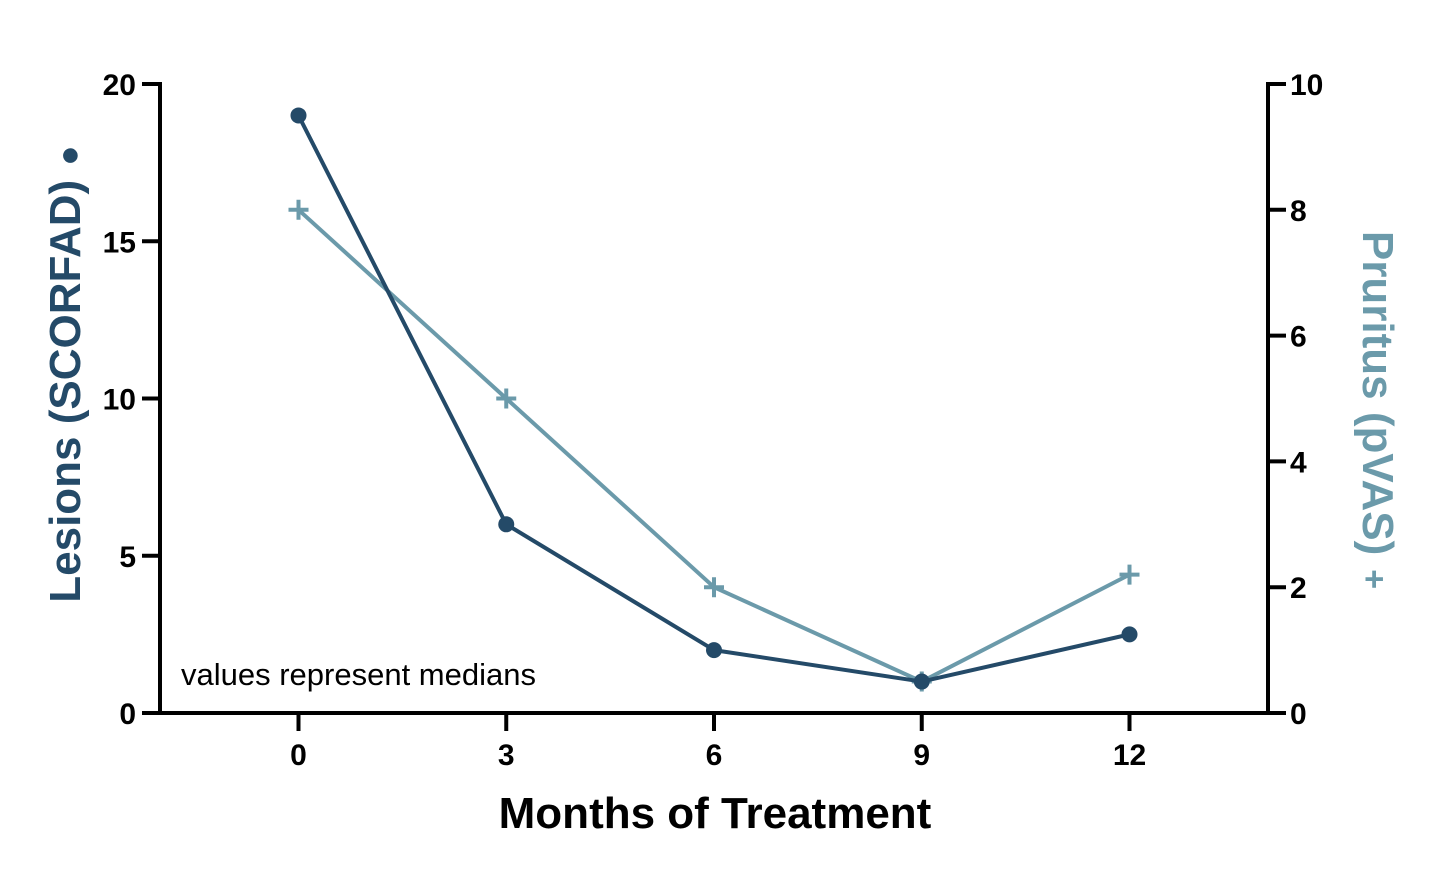  What do you see at coordinates (1298, 211) in the screenshot?
I see `right-y-tick-label: 8` at bounding box center [1298, 211].